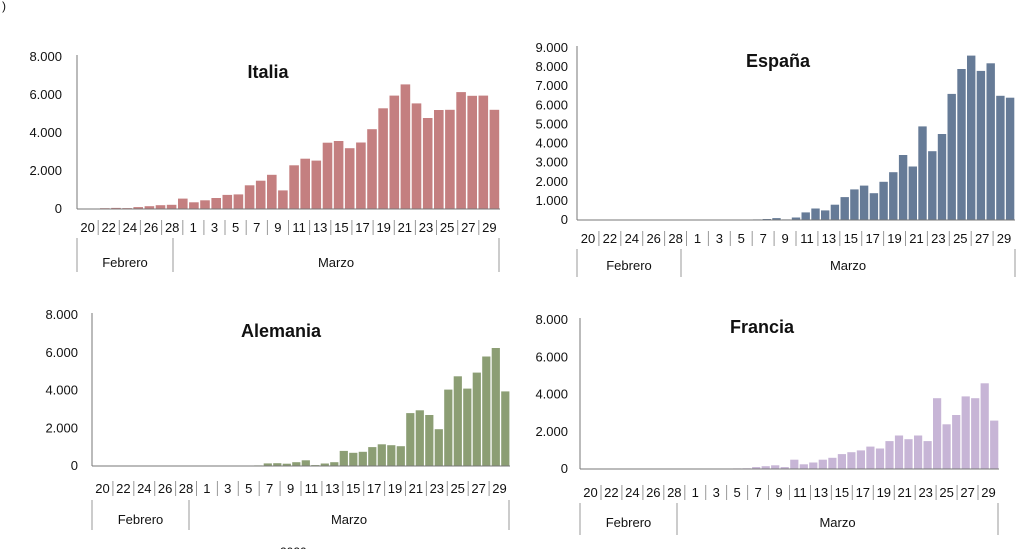 The image size is (1032, 549). Describe the element at coordinates (629, 265) in the screenshot. I see `month-label-febrero: Febrero` at that location.